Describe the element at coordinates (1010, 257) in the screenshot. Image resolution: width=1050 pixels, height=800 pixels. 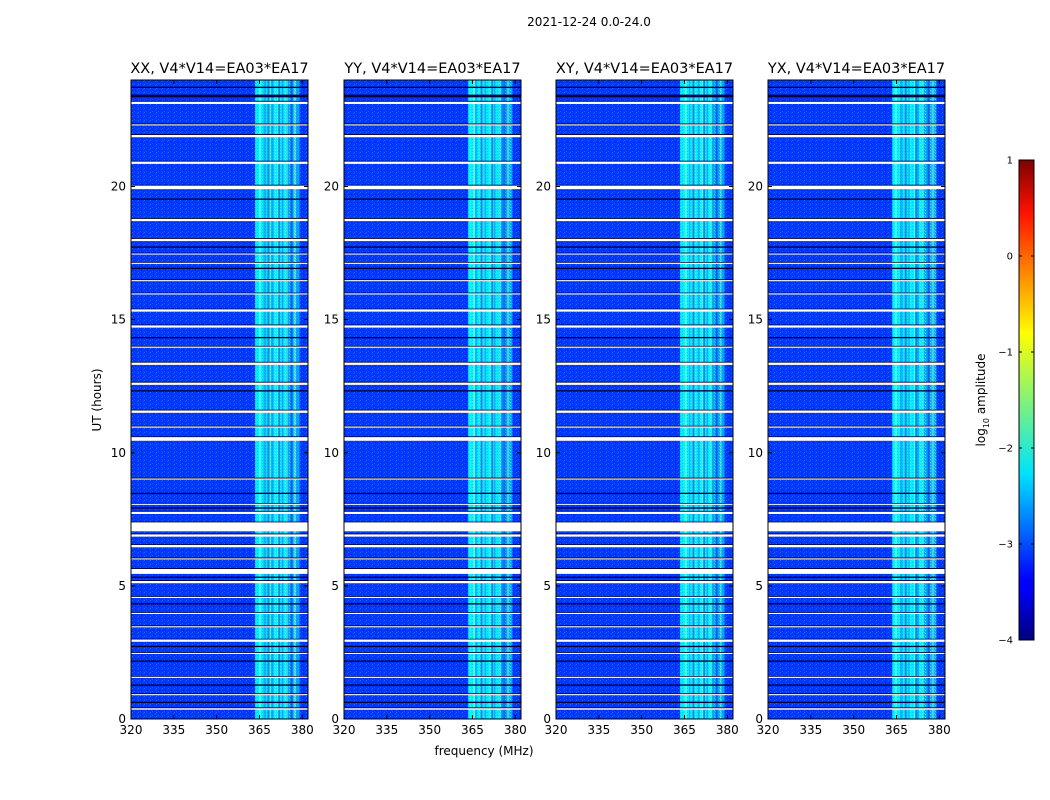
I see `colorbar-tick-label: 0` at that location.